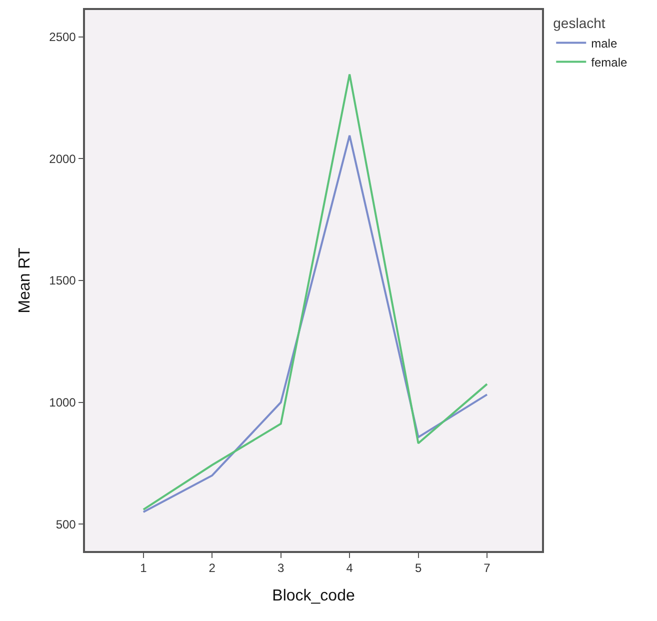  I want to click on x-tick-label: 5, so click(418, 568).